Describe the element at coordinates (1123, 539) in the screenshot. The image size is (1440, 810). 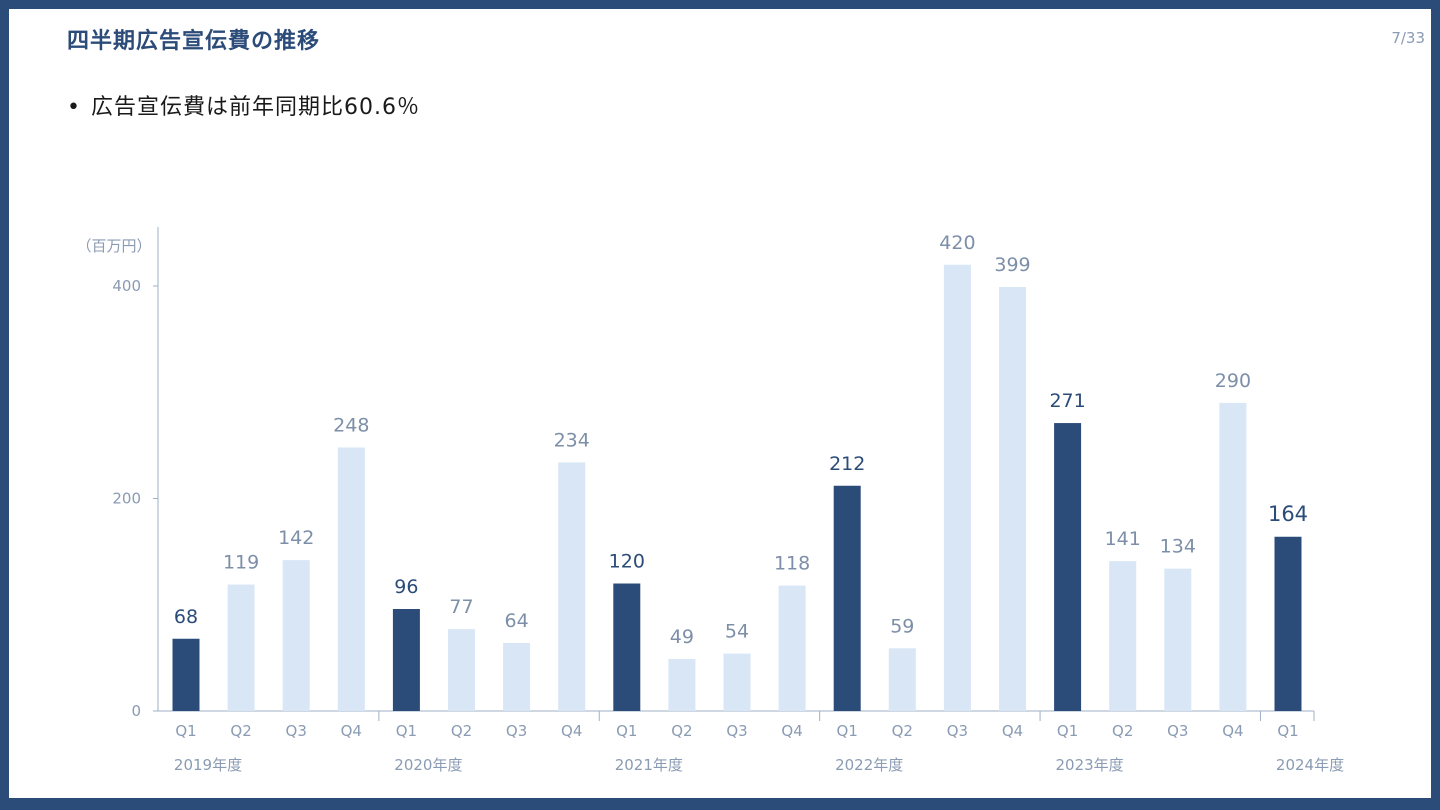
I see `data-label: 141` at that location.